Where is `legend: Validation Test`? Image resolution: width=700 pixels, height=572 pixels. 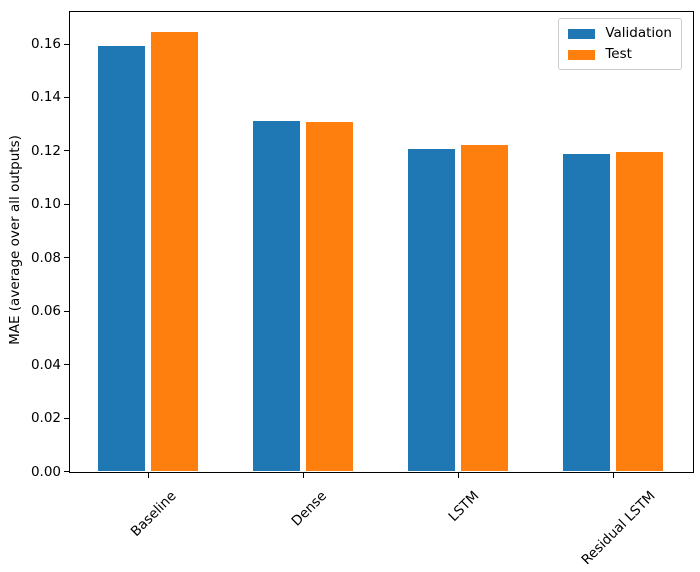 legend: Validation Test is located at coordinates (620, 44).